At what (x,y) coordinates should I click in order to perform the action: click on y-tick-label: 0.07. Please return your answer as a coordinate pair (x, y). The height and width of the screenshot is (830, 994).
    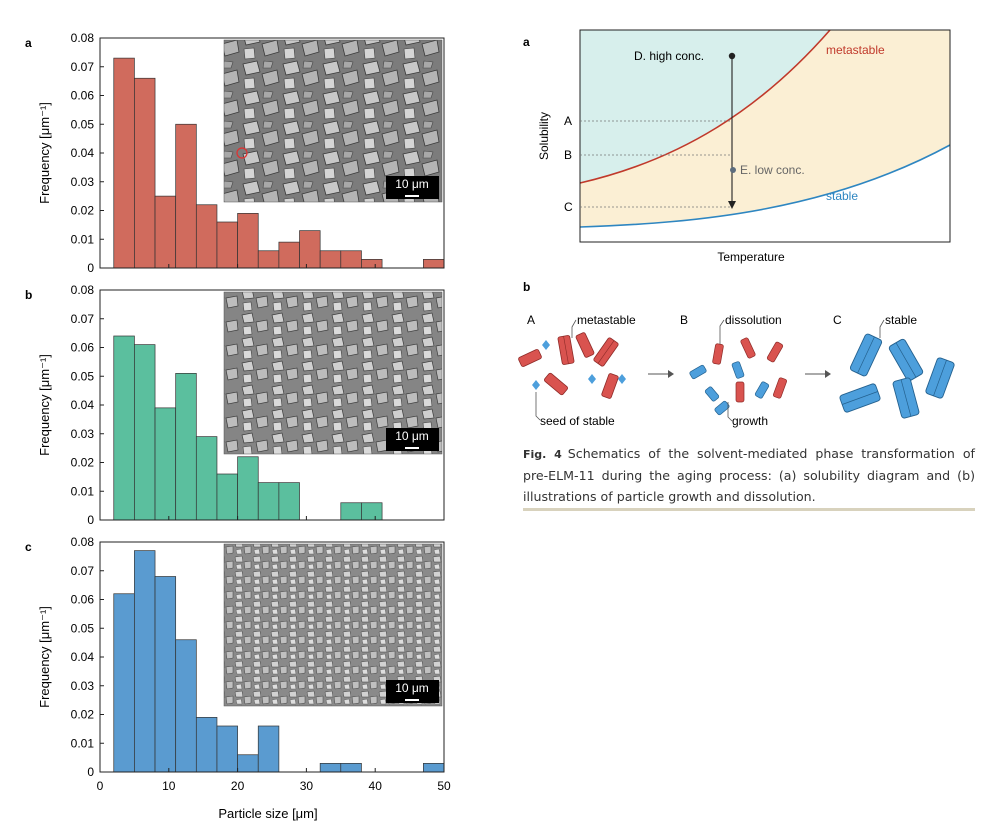
    Looking at the image, I should click on (83, 319).